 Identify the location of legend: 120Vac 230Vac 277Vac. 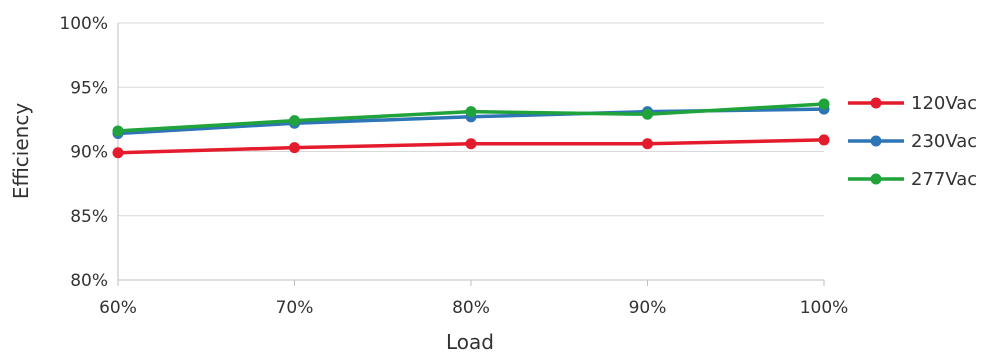
(912, 141).